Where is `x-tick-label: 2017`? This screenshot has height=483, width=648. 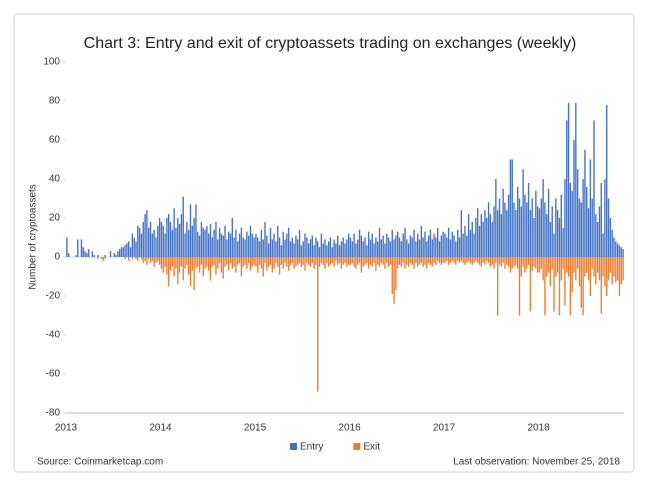
x-tick-label: 2017 is located at coordinates (444, 428).